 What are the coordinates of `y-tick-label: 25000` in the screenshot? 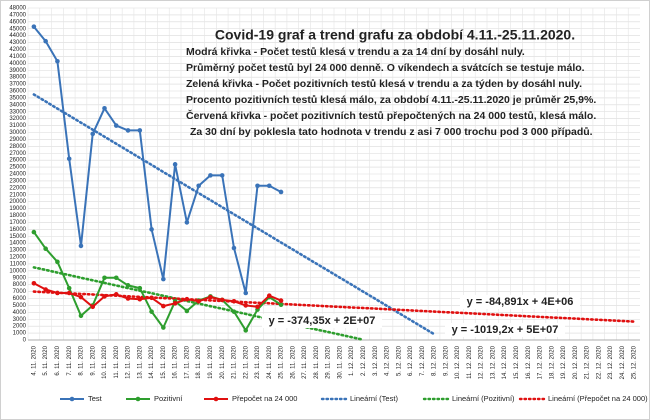 It's located at (17, 168).